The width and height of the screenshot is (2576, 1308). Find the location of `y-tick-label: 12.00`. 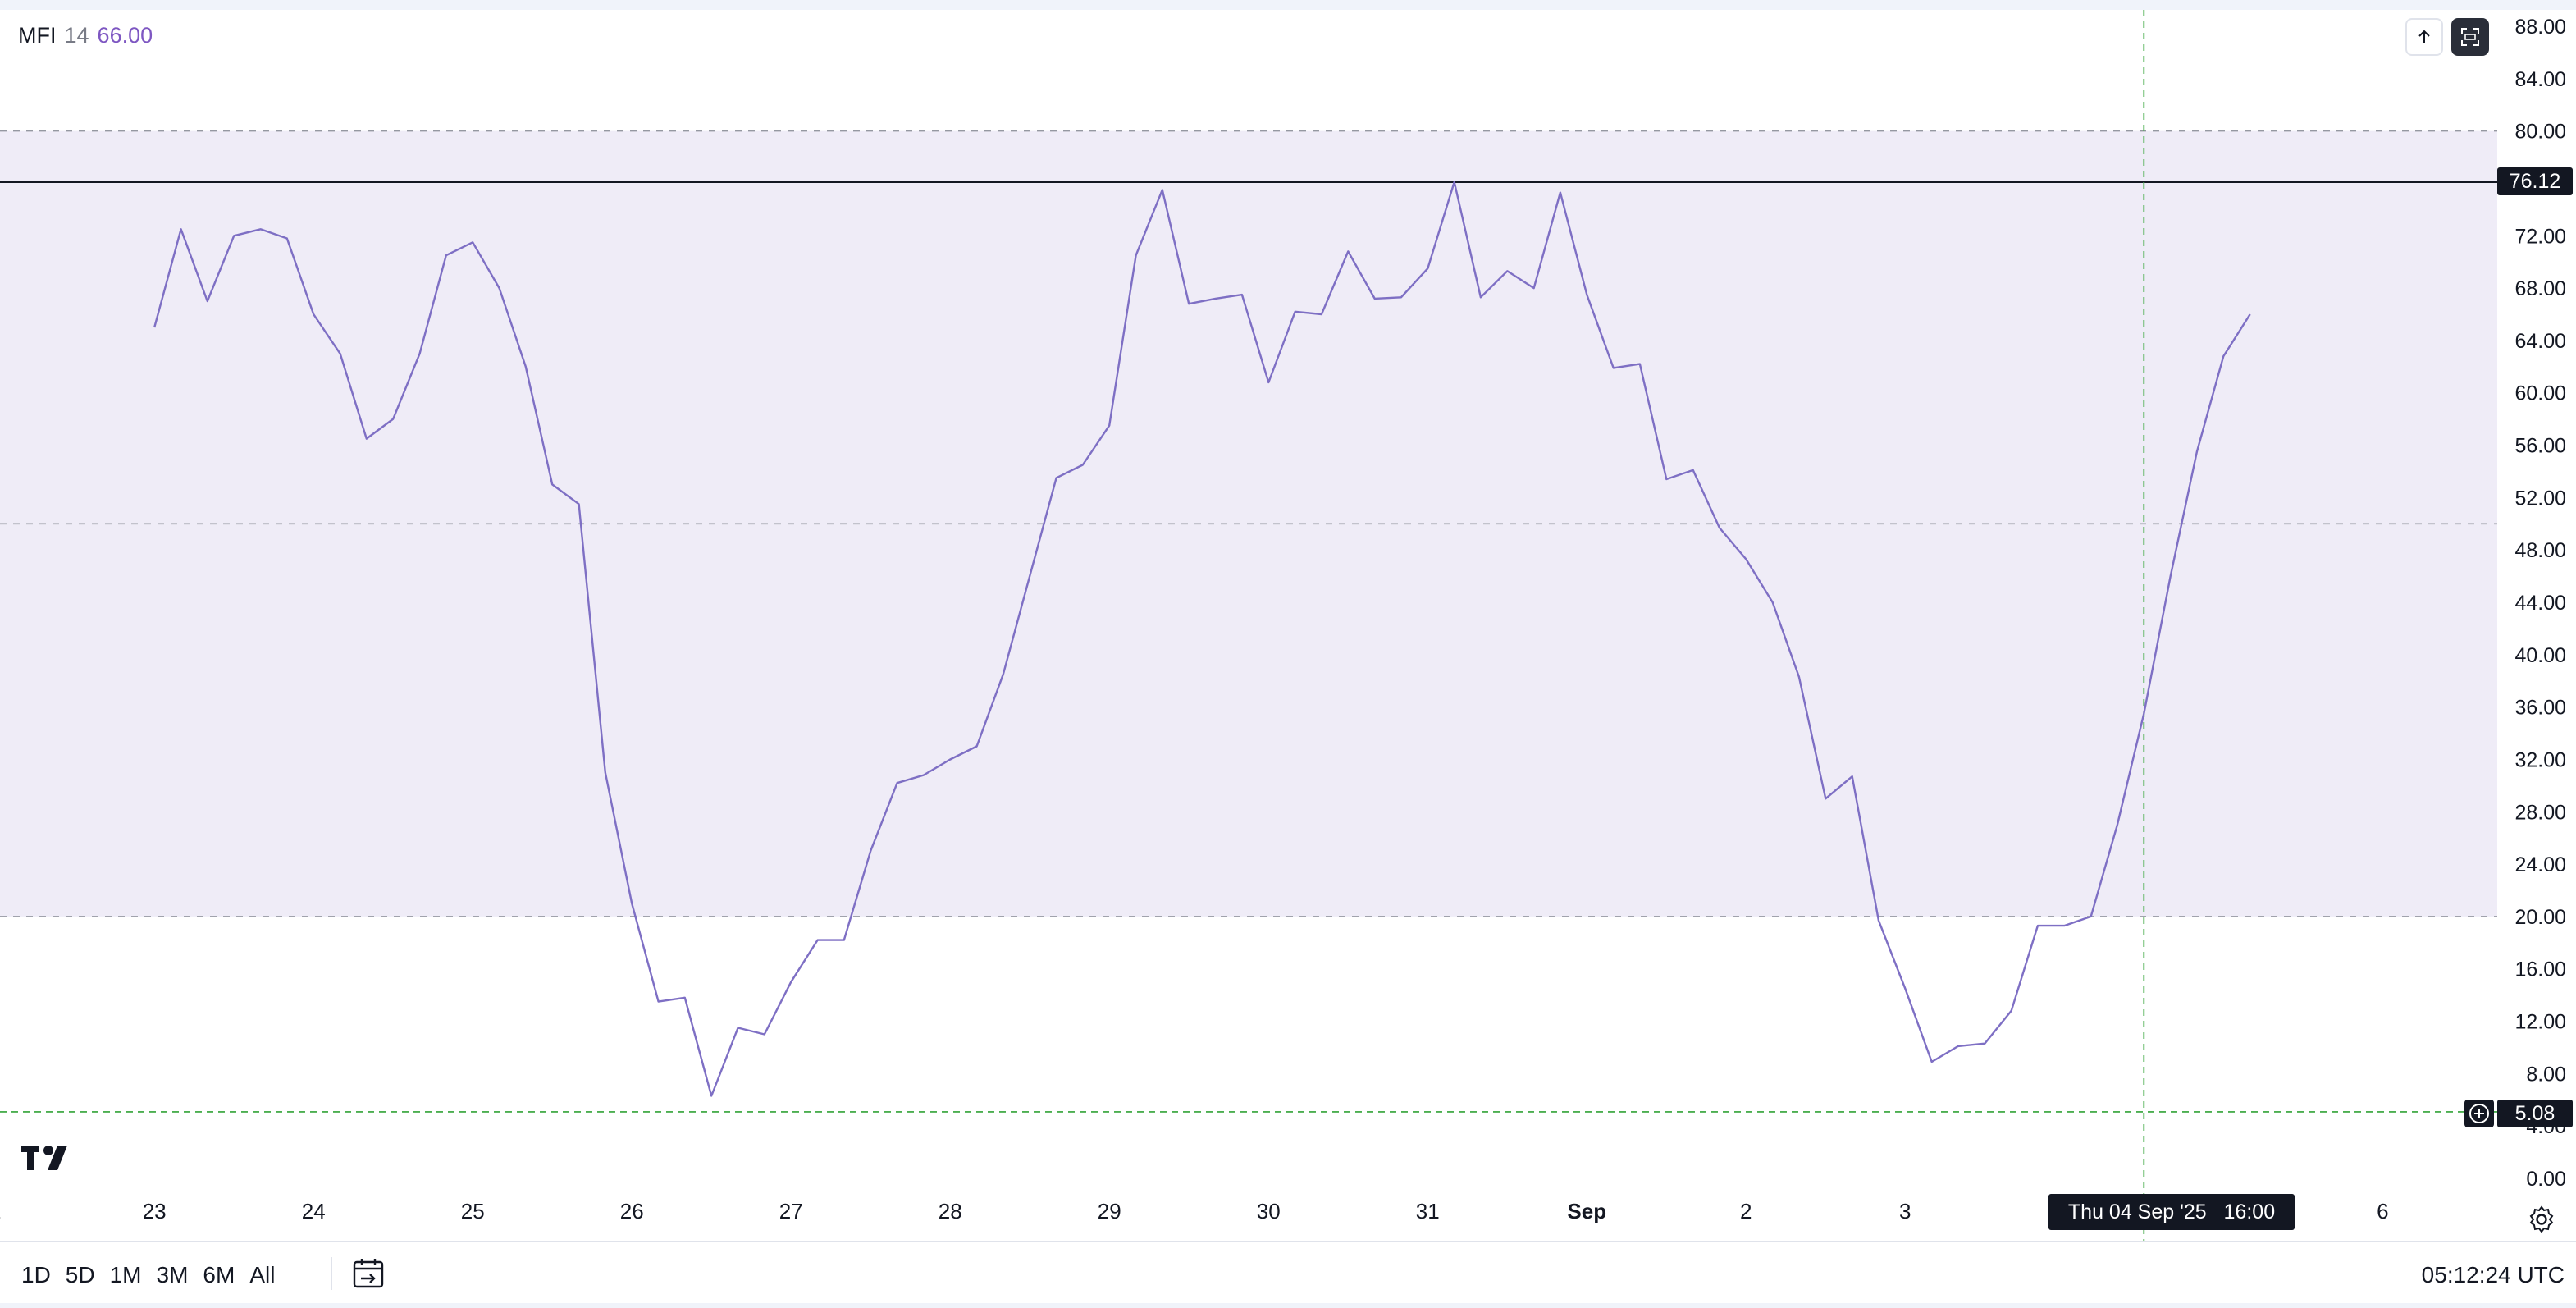

y-tick-label: 12.00 is located at coordinates (2540, 1023).